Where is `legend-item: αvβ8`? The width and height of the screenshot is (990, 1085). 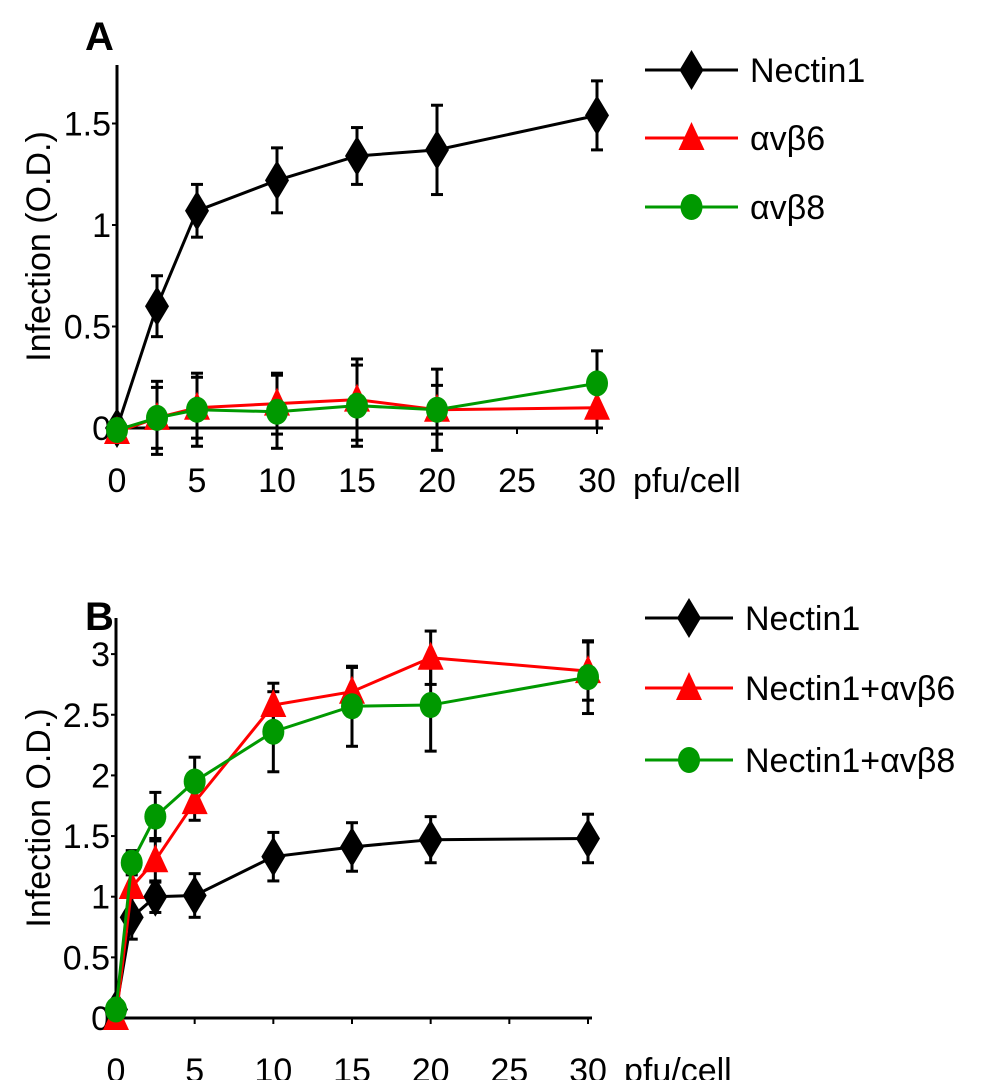 legend-item: αvβ8 is located at coordinates (735, 208).